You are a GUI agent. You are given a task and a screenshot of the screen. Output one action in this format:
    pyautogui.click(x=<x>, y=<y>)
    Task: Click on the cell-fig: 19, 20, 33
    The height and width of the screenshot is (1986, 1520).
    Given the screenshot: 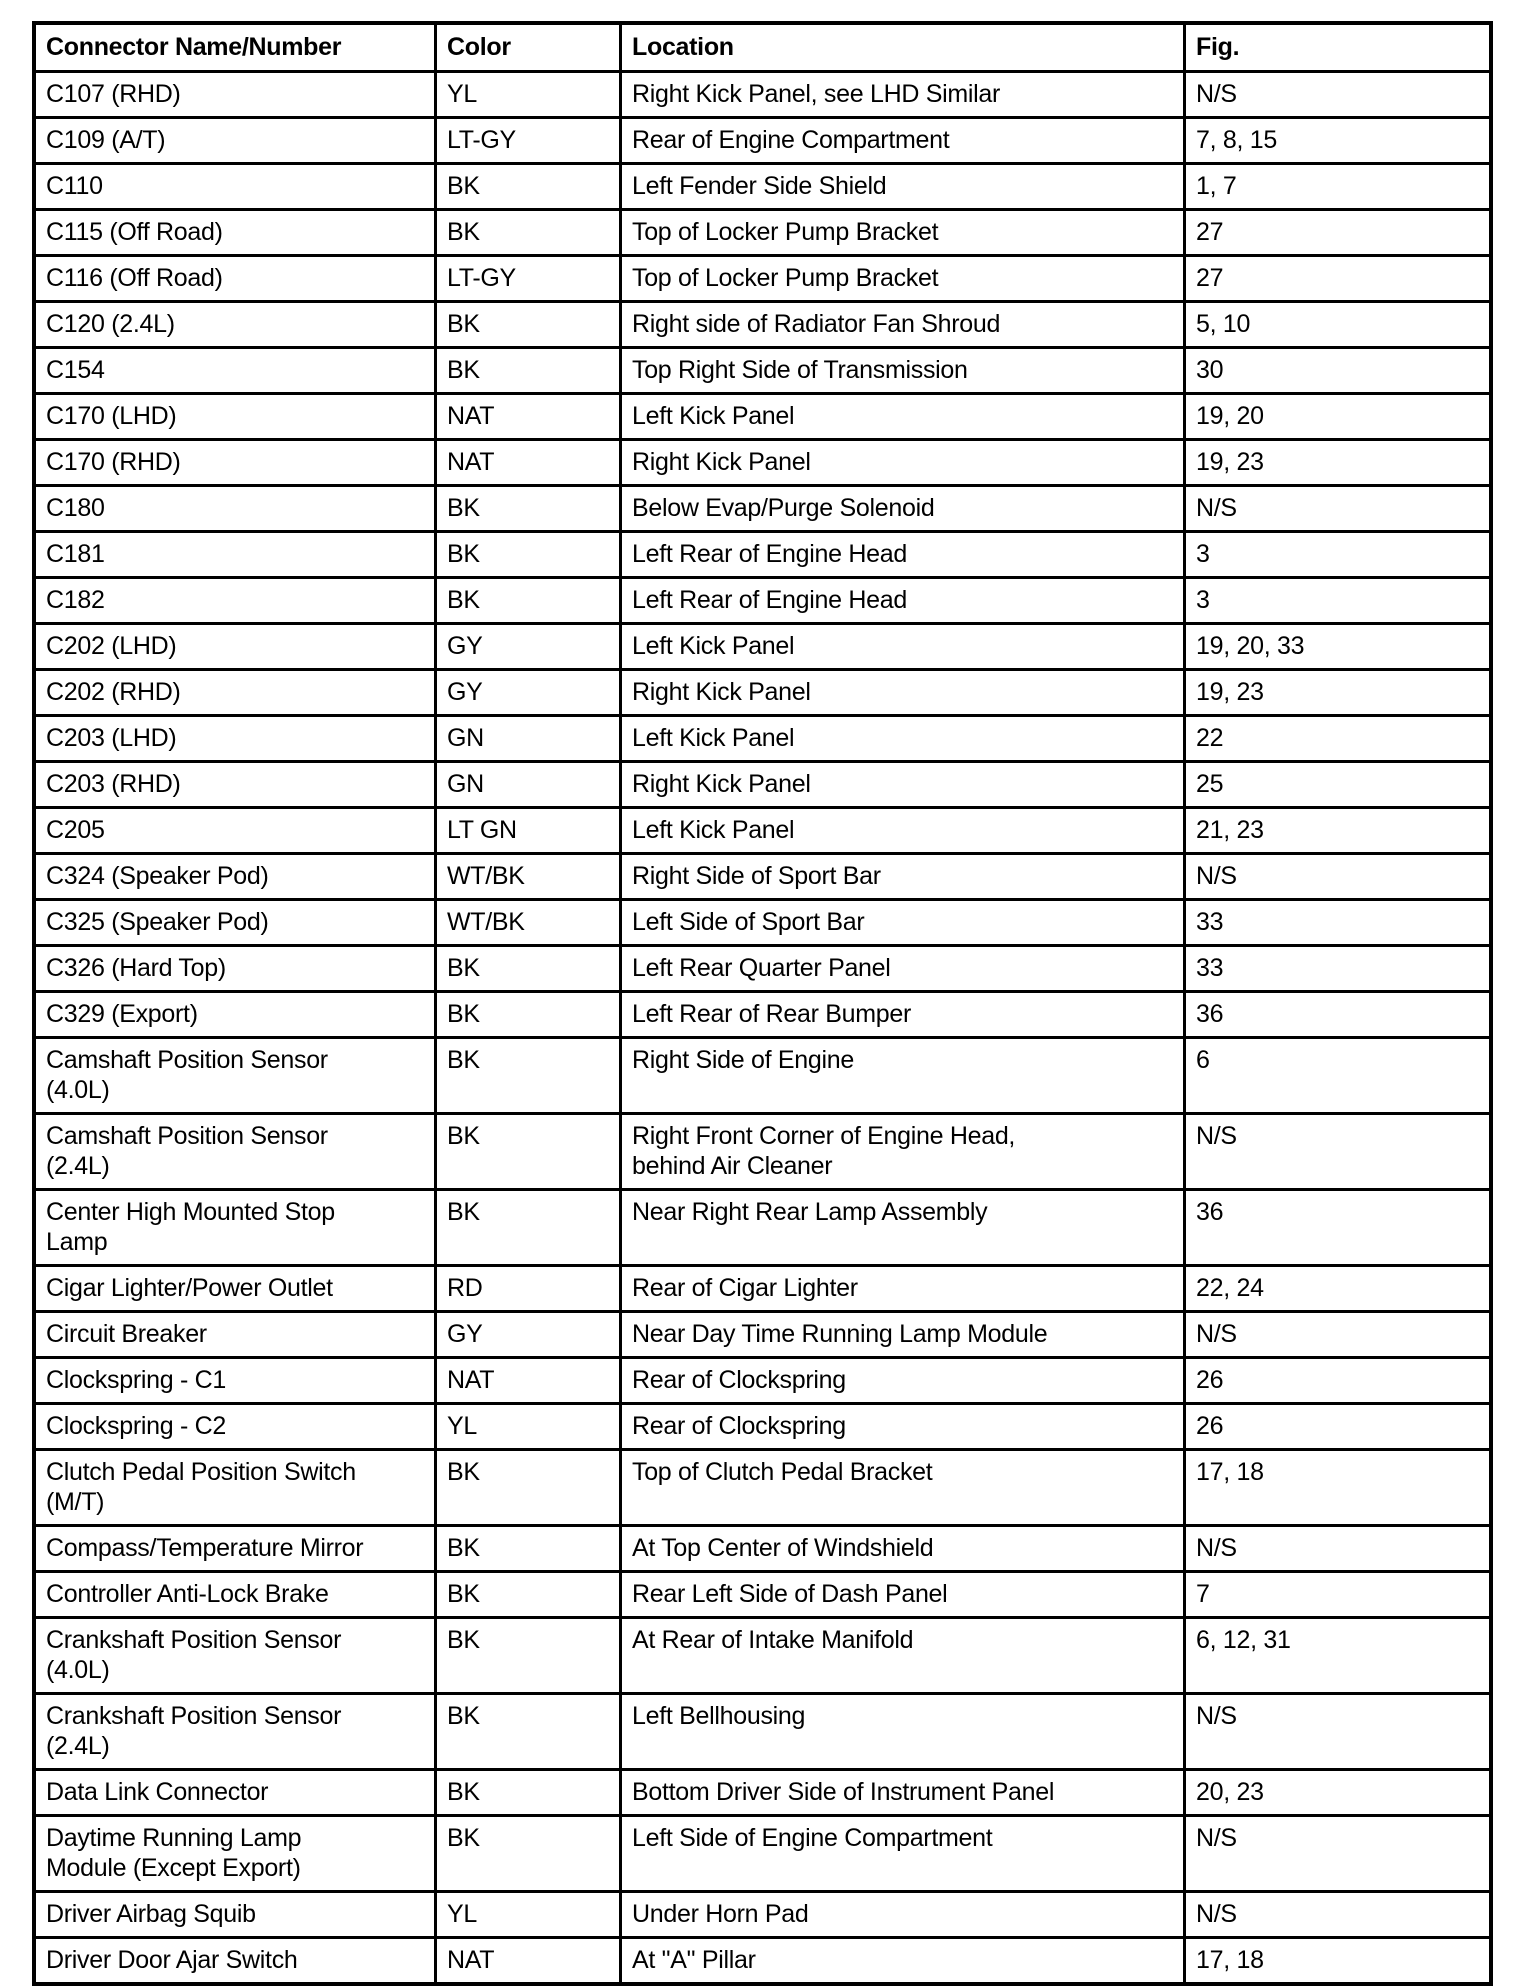 What is the action you would take?
    pyautogui.click(x=1338, y=646)
    